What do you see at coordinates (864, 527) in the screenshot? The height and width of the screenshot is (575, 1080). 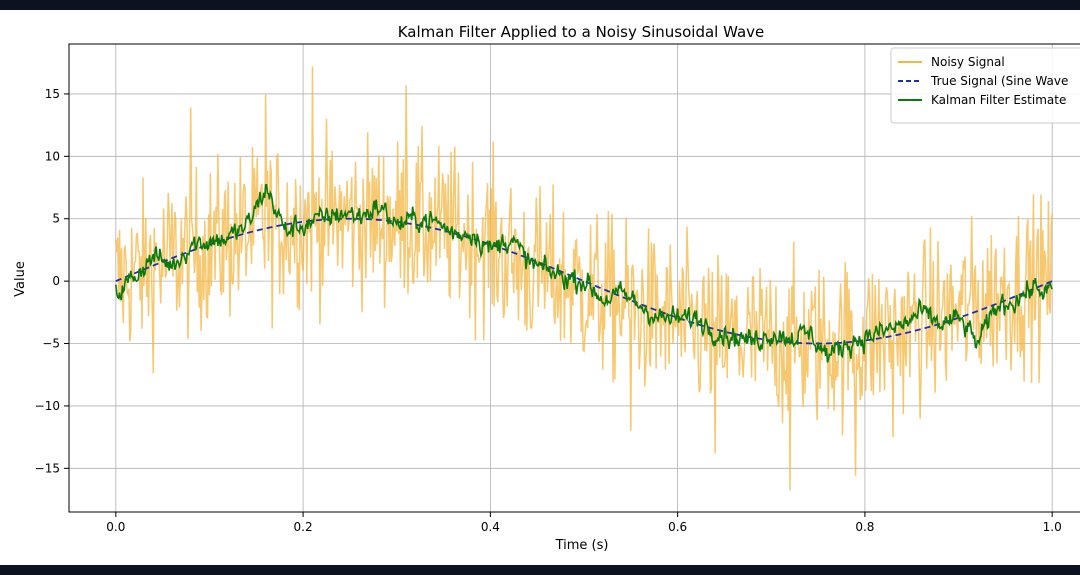 I see `x-tick-label: 0.8` at bounding box center [864, 527].